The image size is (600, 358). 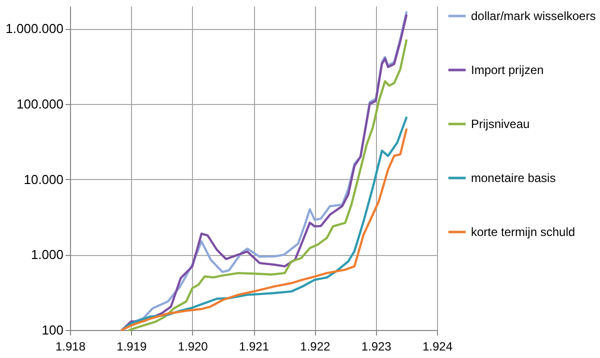 What do you see at coordinates (70, 347) in the screenshot?
I see `x-tick-label: 1.918` at bounding box center [70, 347].